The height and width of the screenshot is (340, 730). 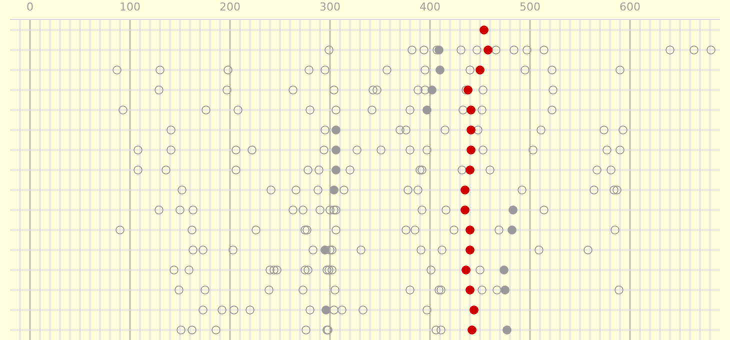 What do you see at coordinates (30, 7) in the screenshot?
I see `x-tick-label: 0` at bounding box center [30, 7].